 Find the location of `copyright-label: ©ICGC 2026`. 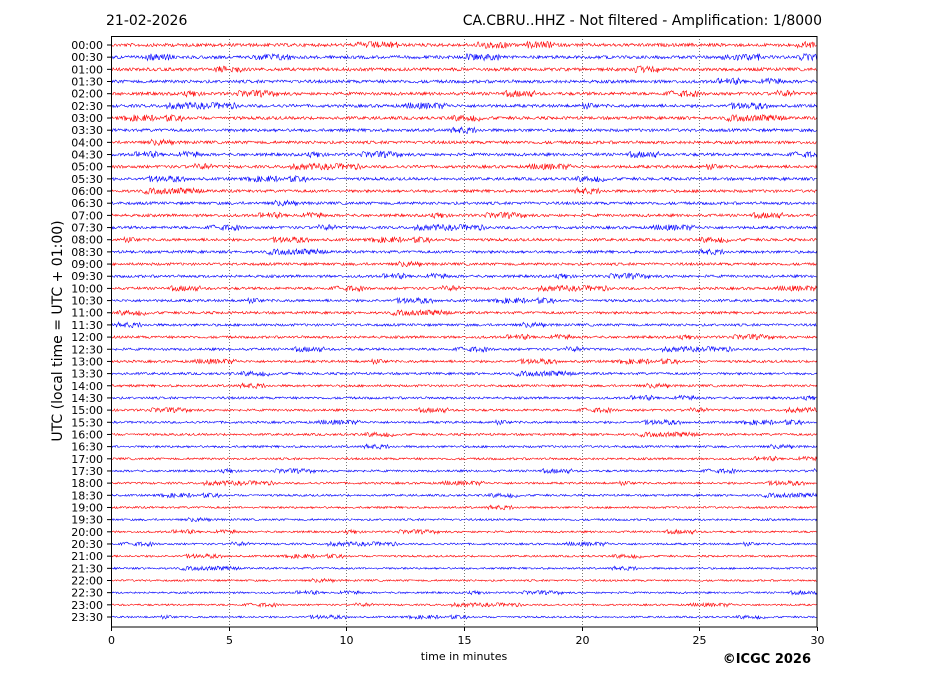

copyright-label: ©ICGC 2026 is located at coordinates (767, 659).